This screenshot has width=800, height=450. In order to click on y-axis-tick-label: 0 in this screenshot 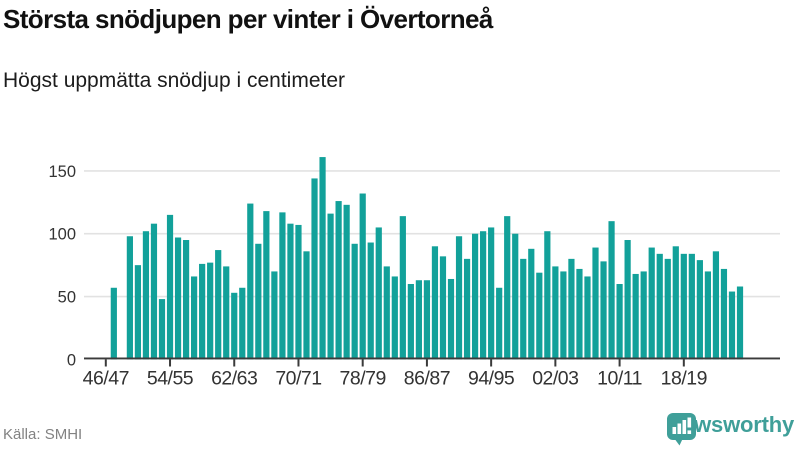, I will do `click(71, 360)`.